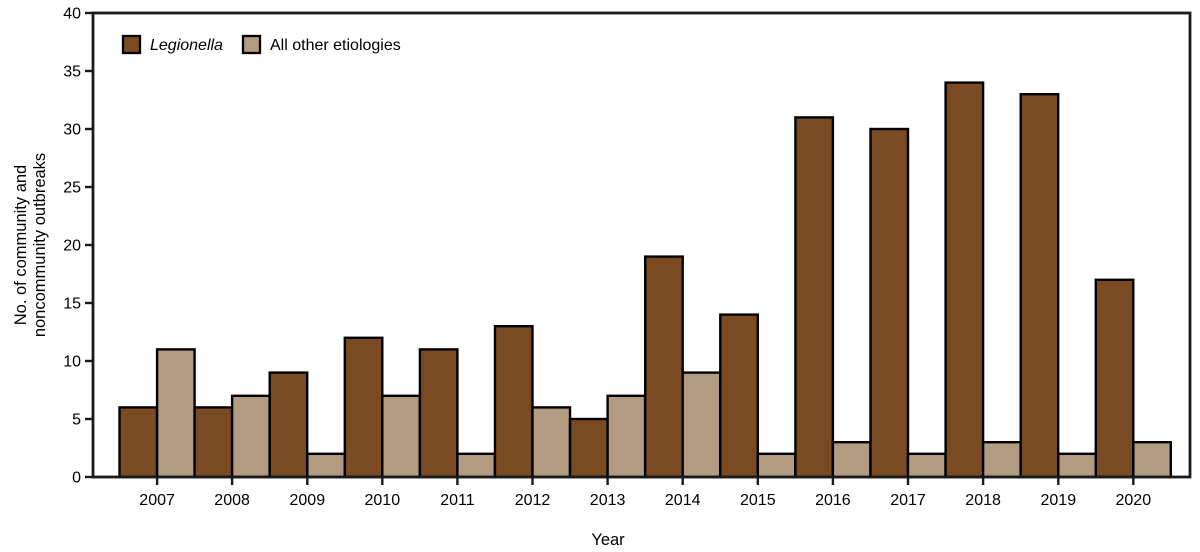 This screenshot has height=552, width=1200. Describe the element at coordinates (739, 396) in the screenshot. I see `bar-legionella-2015` at that location.